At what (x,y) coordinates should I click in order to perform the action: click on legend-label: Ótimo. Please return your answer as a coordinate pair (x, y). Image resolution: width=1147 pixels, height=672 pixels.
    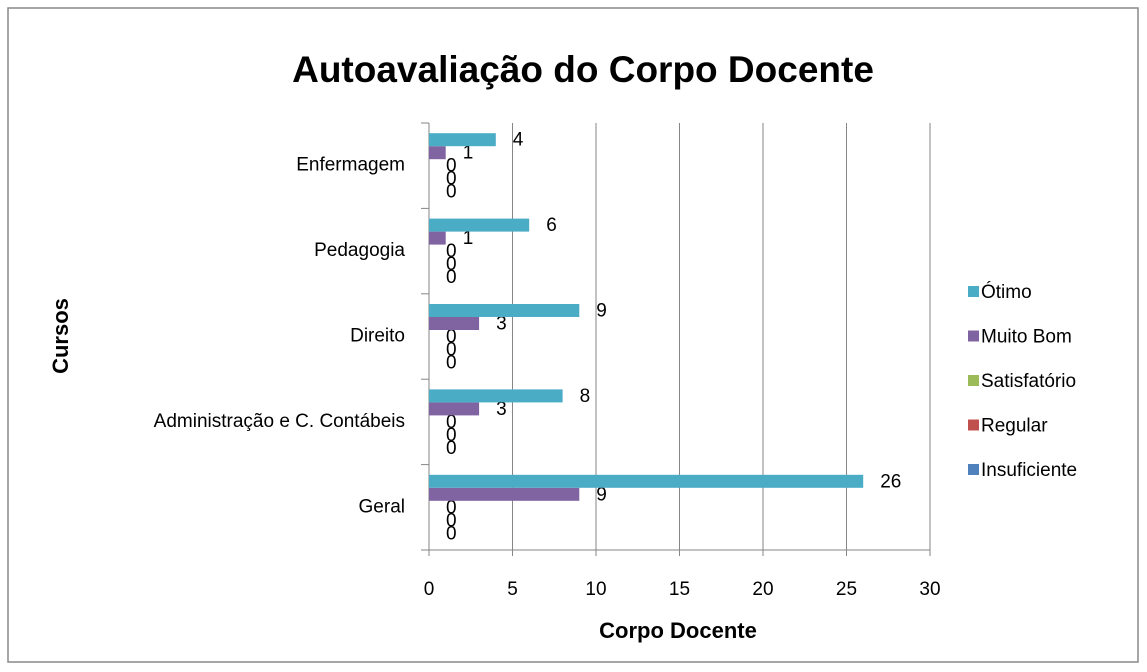
    Looking at the image, I should click on (1006, 292).